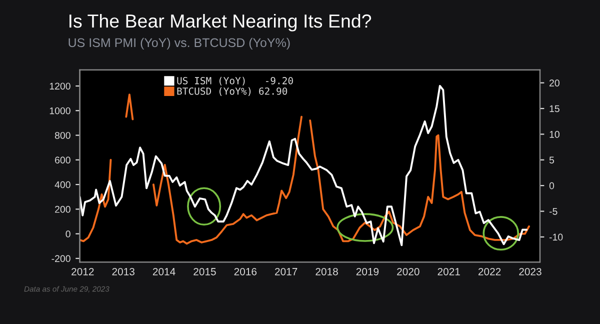  What do you see at coordinates (232, 91) in the screenshot?
I see `legend-label: BTCUSD (YoY%) 62.90` at bounding box center [232, 91].